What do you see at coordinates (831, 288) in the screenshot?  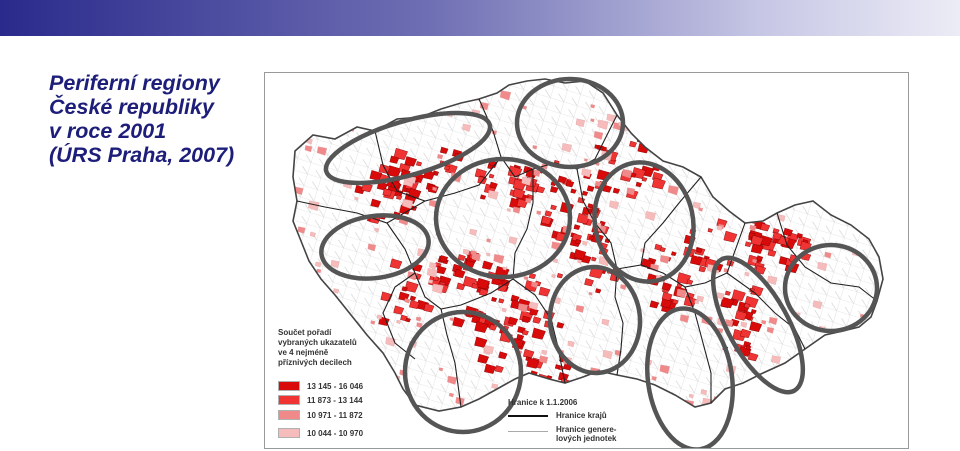 I see `oval-moravia-east` at bounding box center [831, 288].